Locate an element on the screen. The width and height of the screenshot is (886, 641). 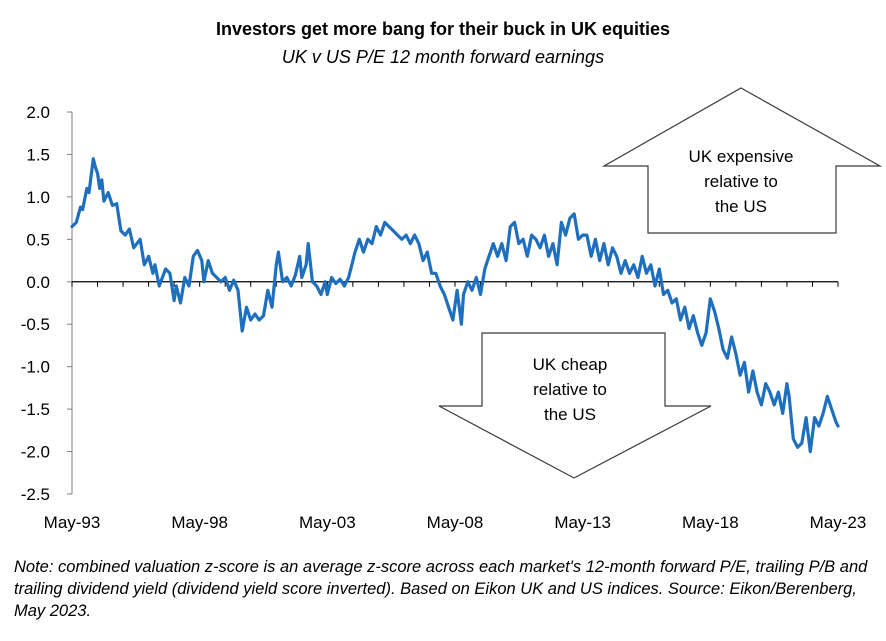
y-tick-label: 2.0 is located at coordinates (38, 112).